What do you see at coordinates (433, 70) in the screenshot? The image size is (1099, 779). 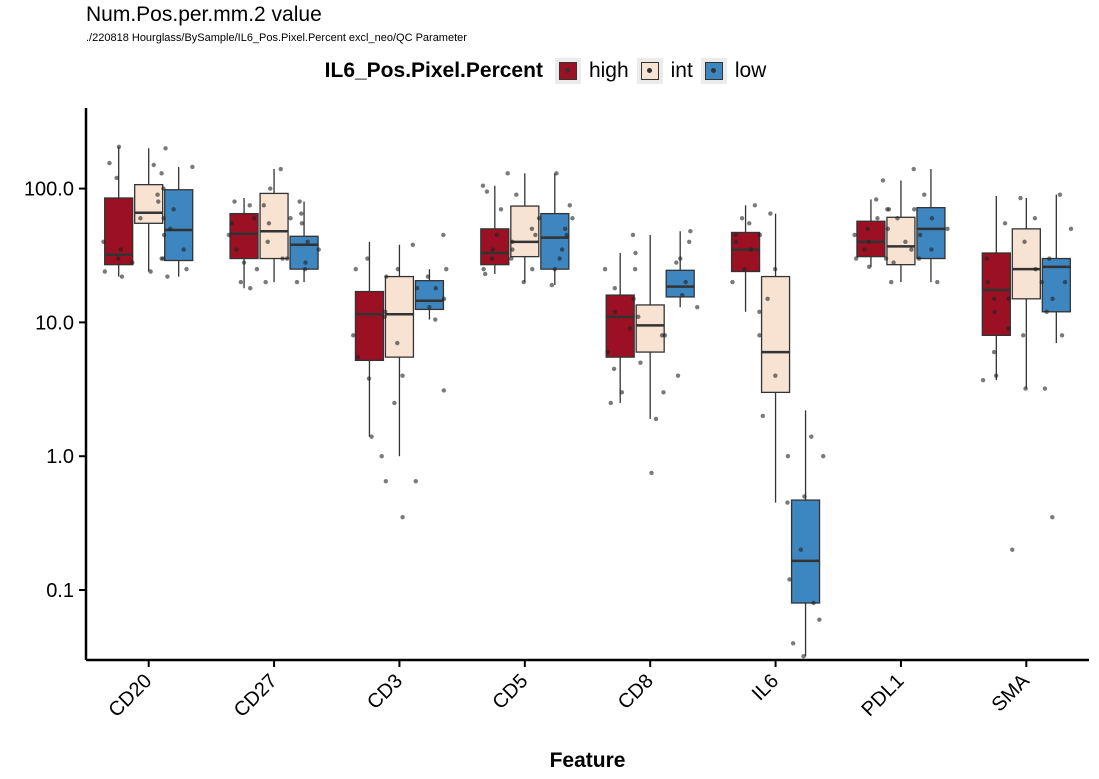 I see `legend-title: IL6_Pos.Pixel.Percent` at bounding box center [433, 70].